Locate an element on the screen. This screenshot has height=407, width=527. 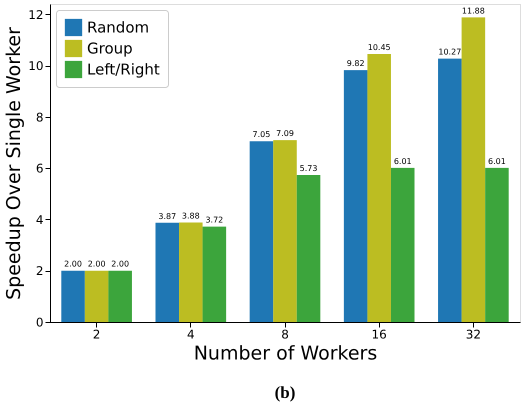
y-tick-label: 2 is located at coordinates (40, 271).